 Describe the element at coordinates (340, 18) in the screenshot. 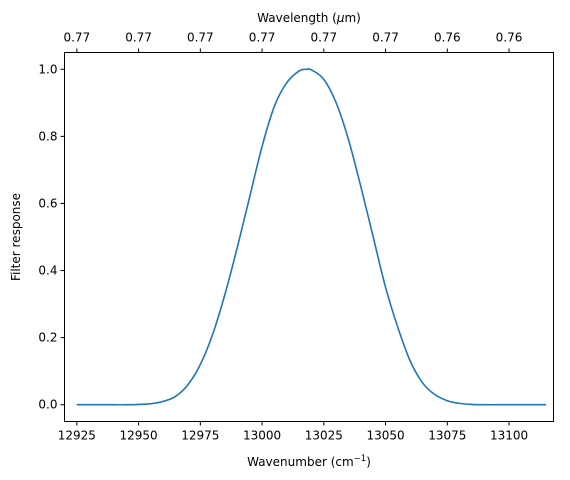

I see `x2-axis-title-mu: μ` at that location.